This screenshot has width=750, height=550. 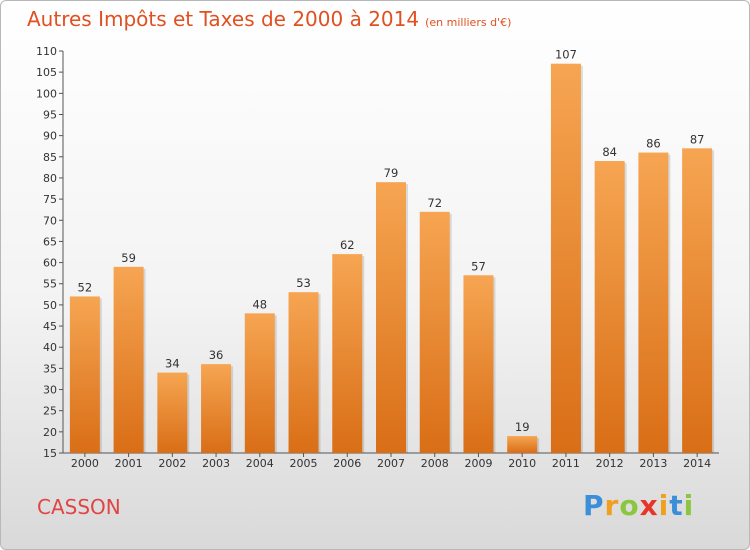 What do you see at coordinates (50, 220) in the screenshot?
I see `y-tick-label: 70` at bounding box center [50, 220].